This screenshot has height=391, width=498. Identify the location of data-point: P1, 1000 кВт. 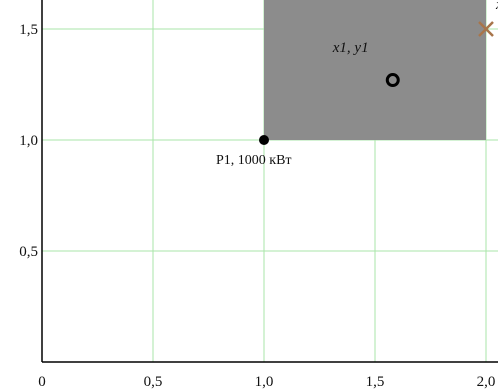
(254, 151).